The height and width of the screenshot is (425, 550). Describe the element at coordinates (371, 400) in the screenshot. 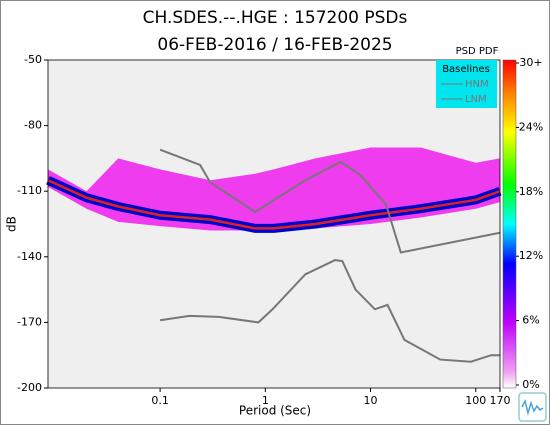

I see `x-tick-label: 10` at that location.